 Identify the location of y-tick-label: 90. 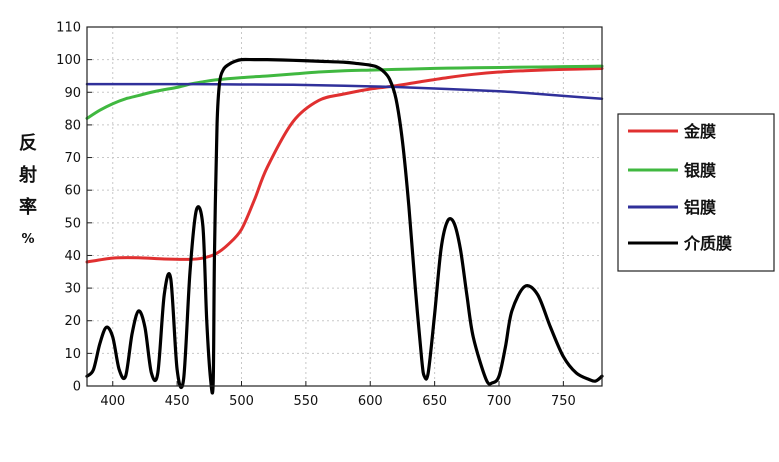
(72, 93).